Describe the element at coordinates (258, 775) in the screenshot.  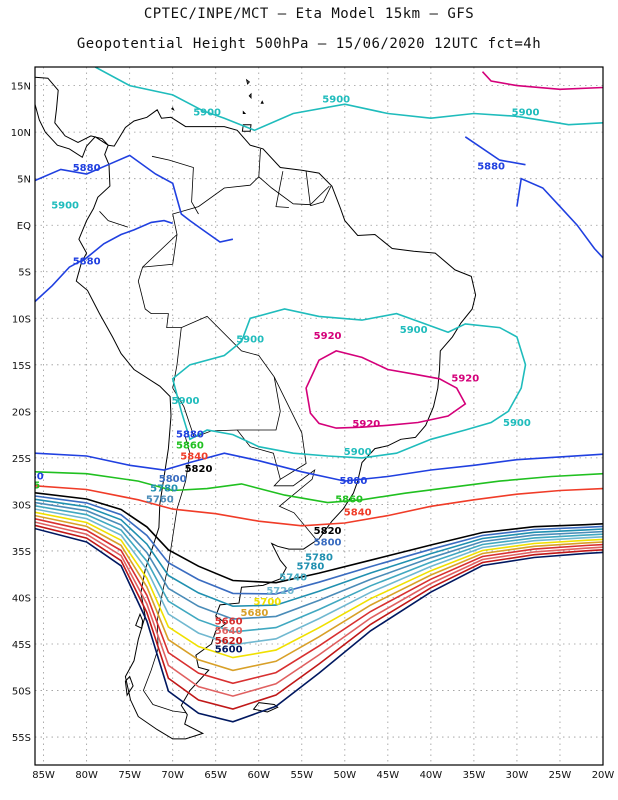
I see `lon-label: 60W` at that location.